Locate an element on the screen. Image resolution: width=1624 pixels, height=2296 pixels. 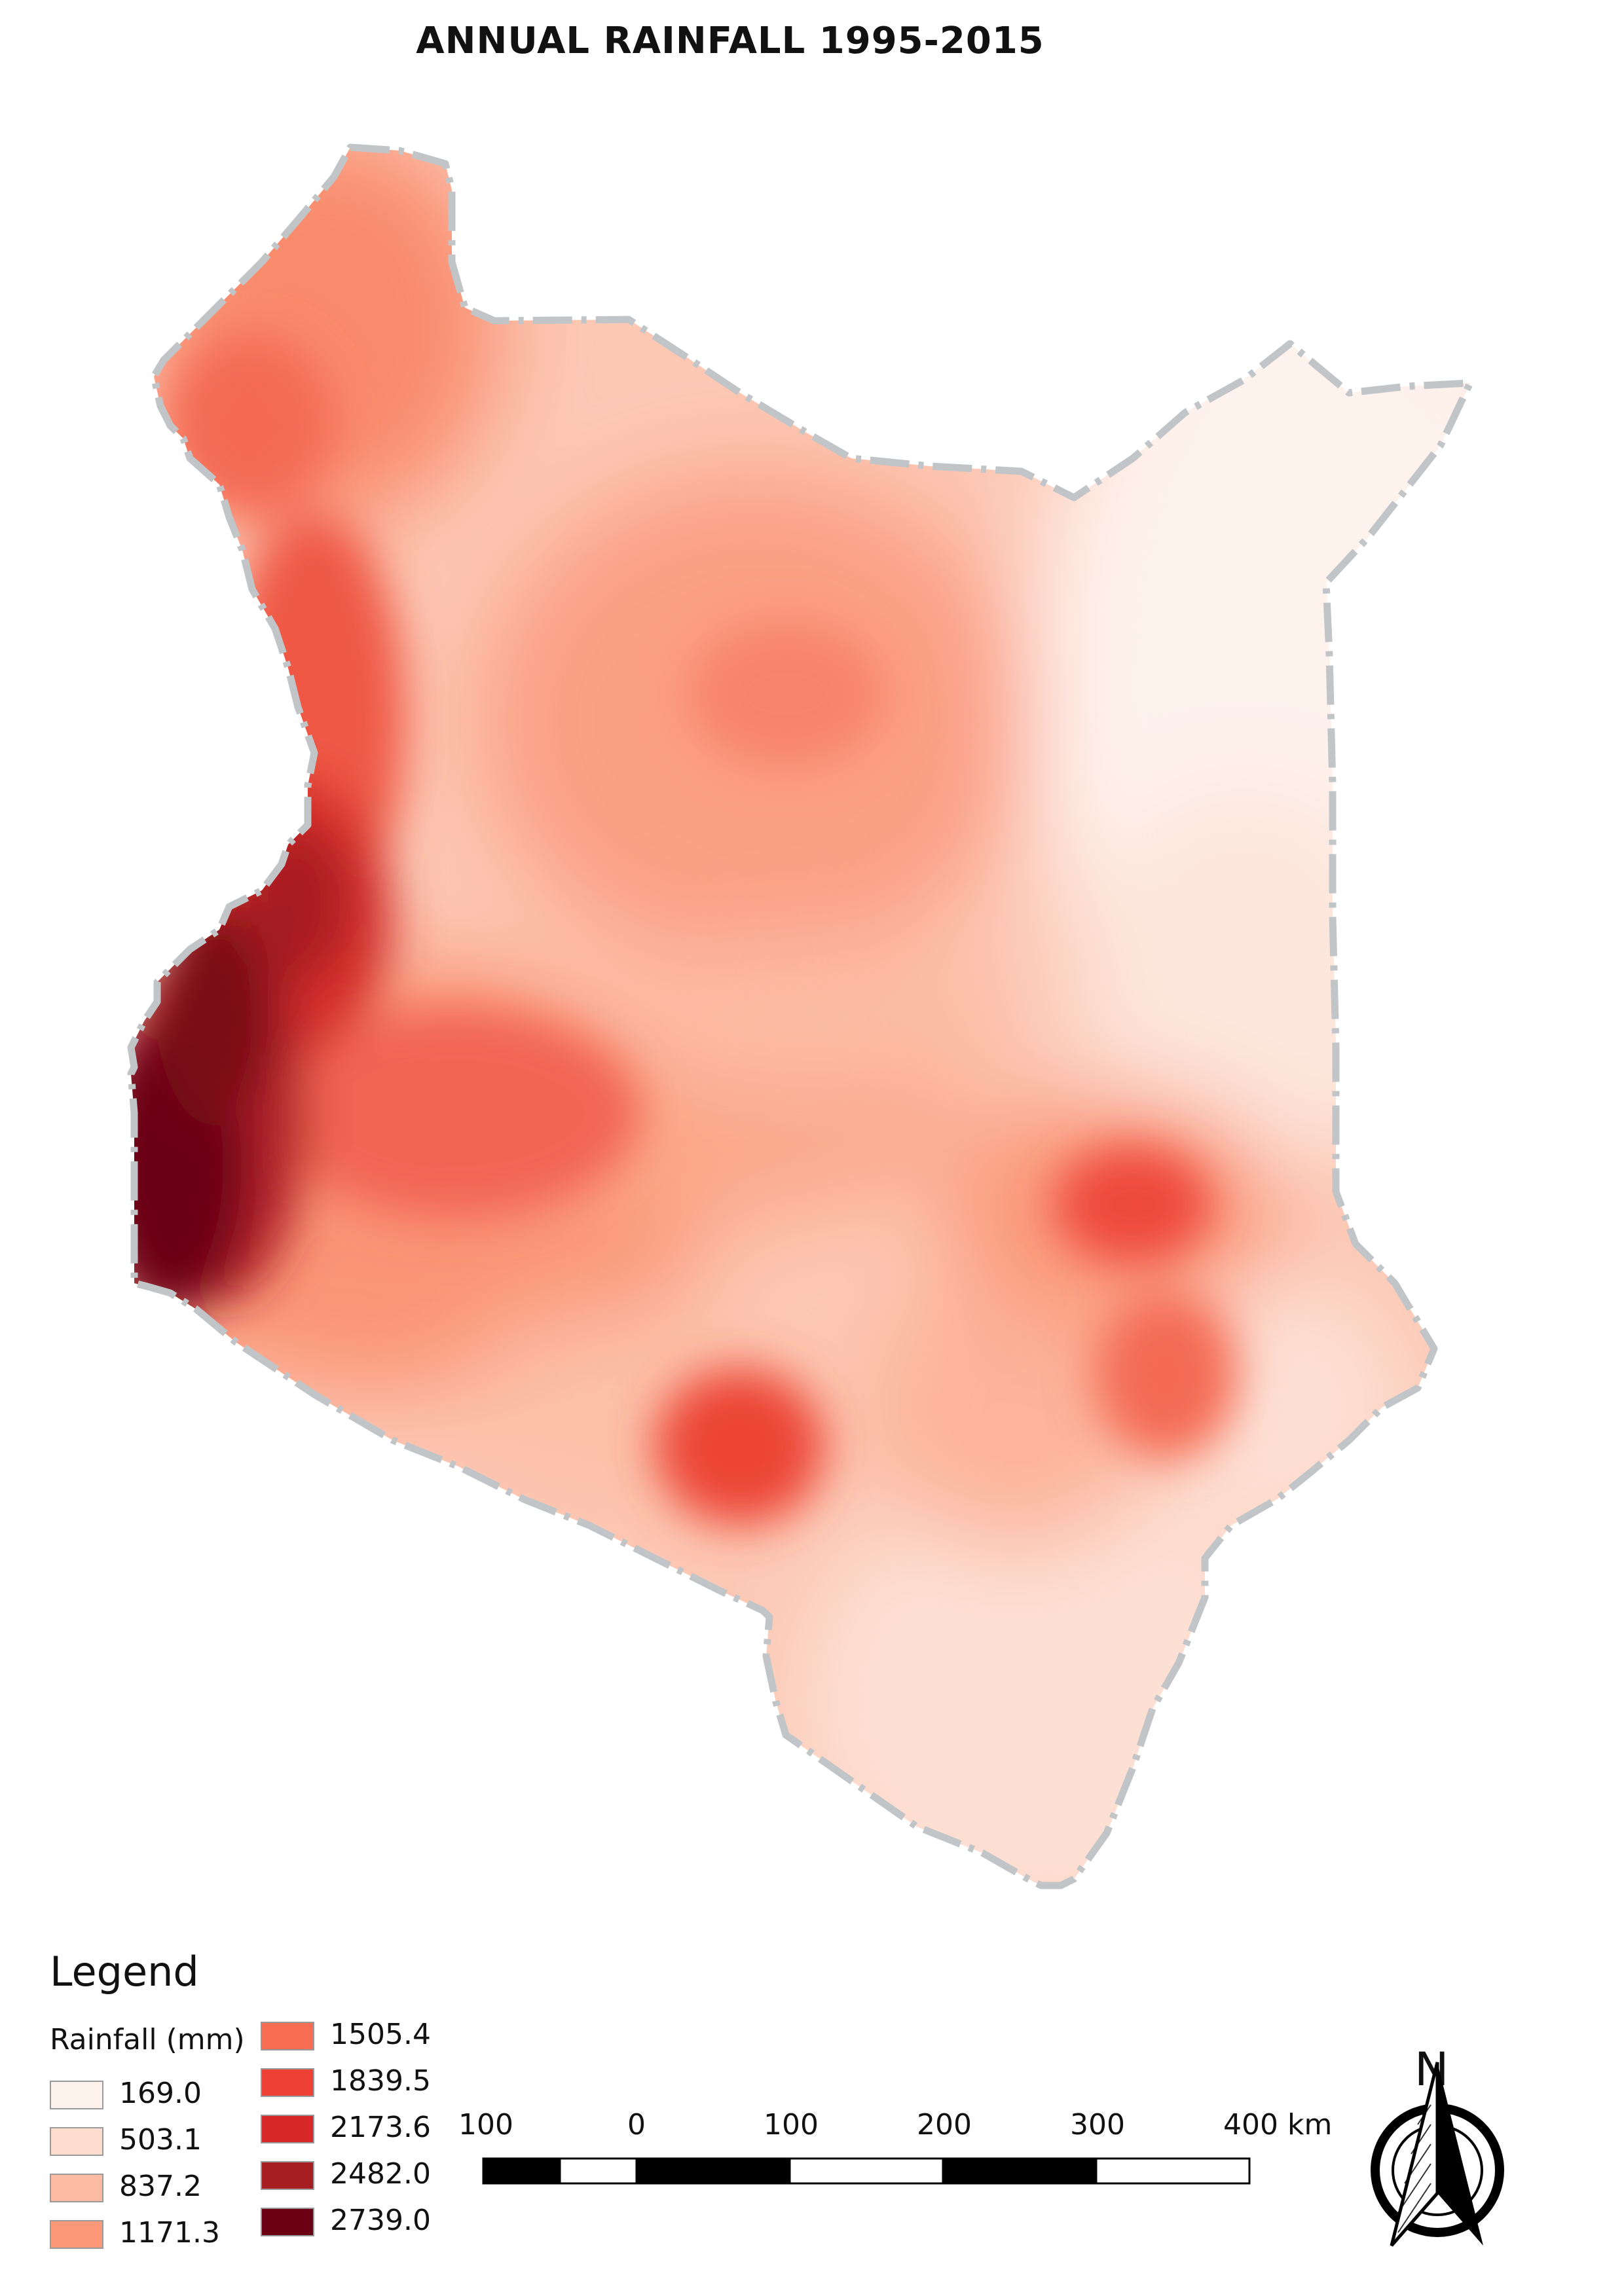
scale-label: 300 is located at coordinates (1097, 2124).